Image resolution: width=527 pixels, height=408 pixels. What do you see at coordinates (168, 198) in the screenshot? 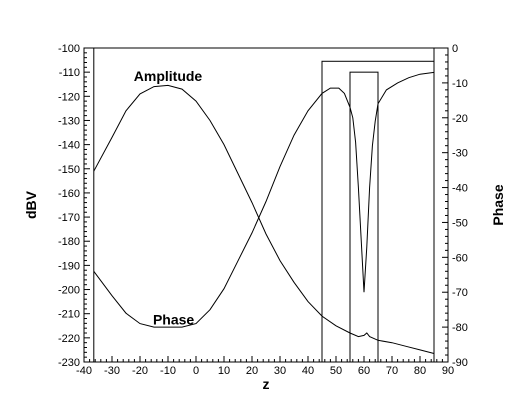
I see `annotations-group: Amplitude Phase` at bounding box center [168, 198].